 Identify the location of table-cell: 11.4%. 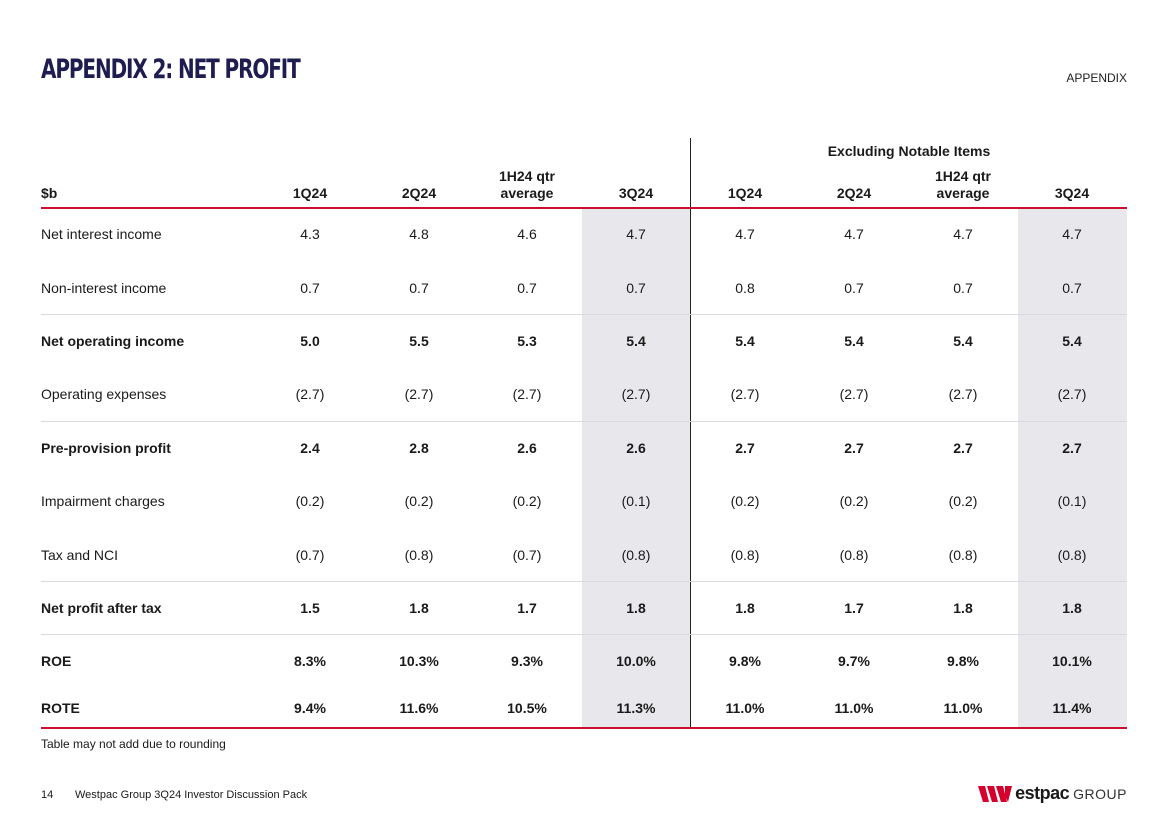
(1072, 708).